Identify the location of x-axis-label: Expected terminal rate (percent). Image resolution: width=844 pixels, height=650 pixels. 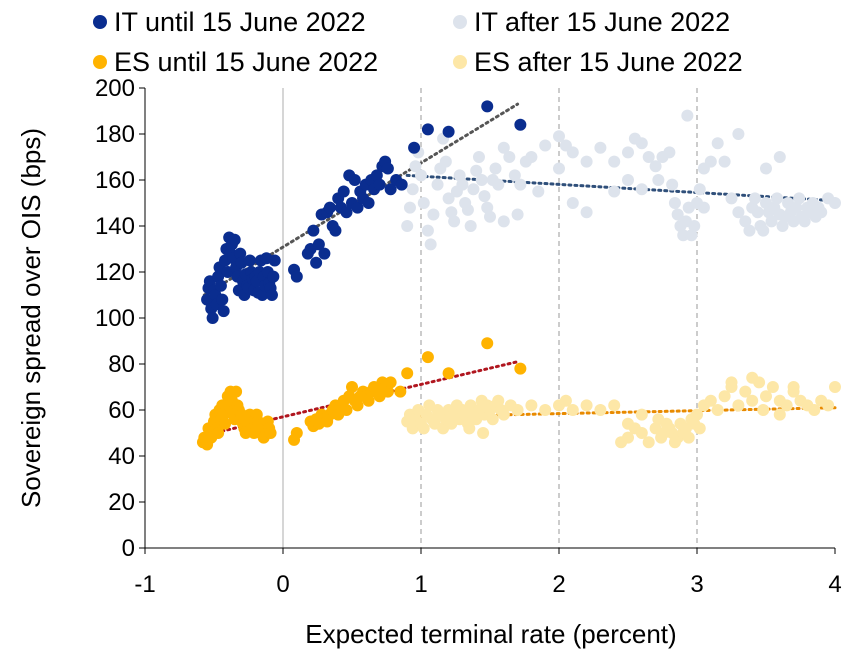
(490, 634).